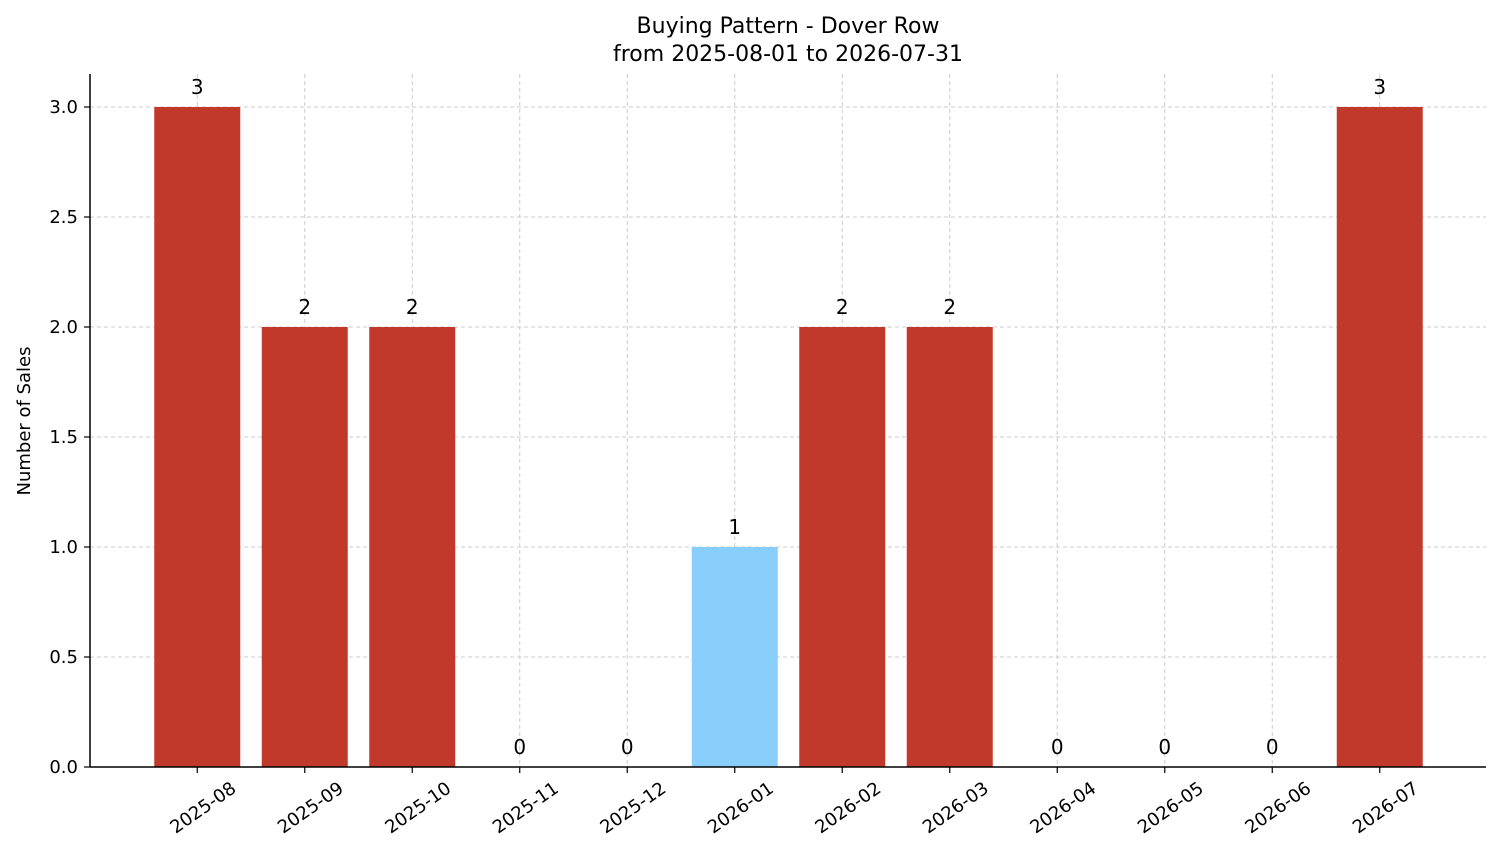  I want to click on y-tick-label: 2.0, so click(63, 327).